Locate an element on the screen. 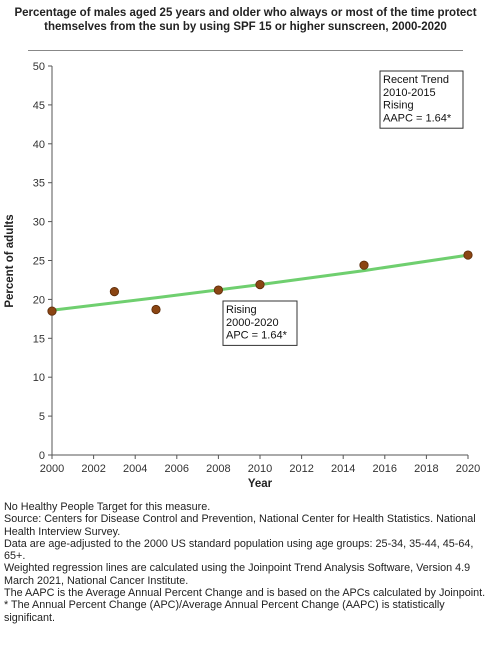  y-tick-label: 20 is located at coordinates (39, 300).